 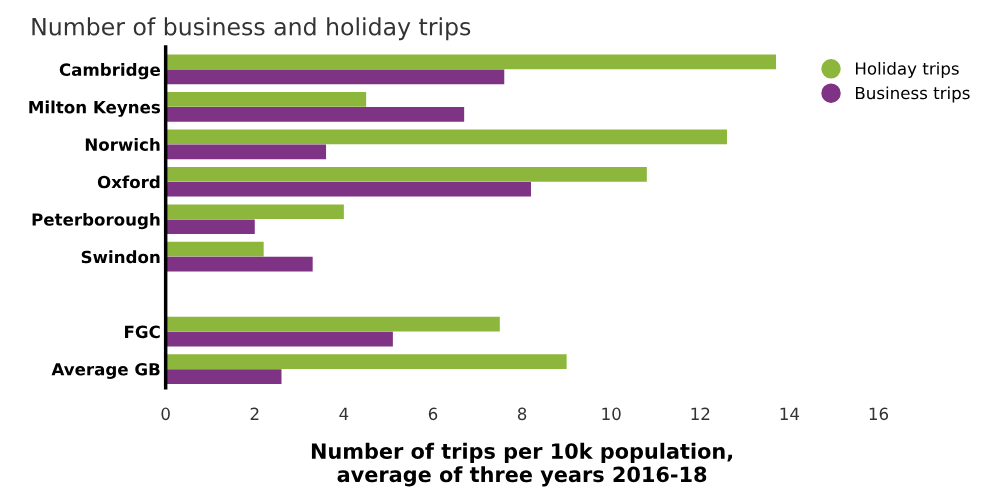 I want to click on x-tick-label: 14, so click(x=790, y=413).